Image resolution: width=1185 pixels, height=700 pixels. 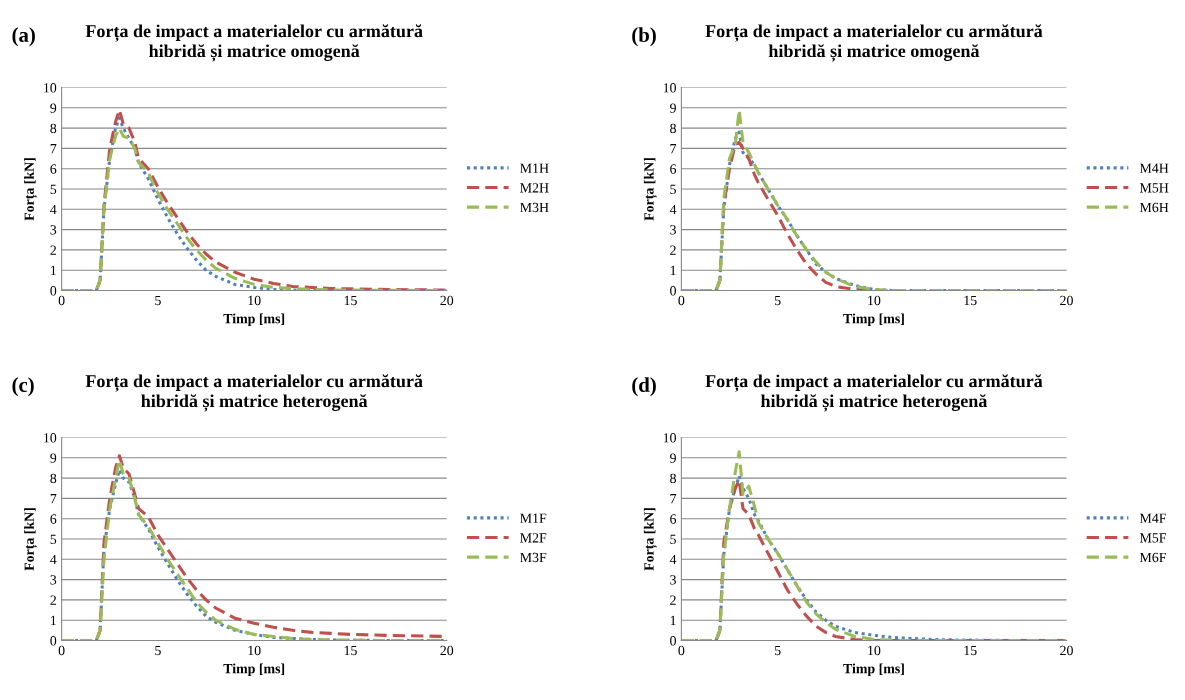 What do you see at coordinates (1154, 168) in the screenshot?
I see `legend-label: M4H` at bounding box center [1154, 168].